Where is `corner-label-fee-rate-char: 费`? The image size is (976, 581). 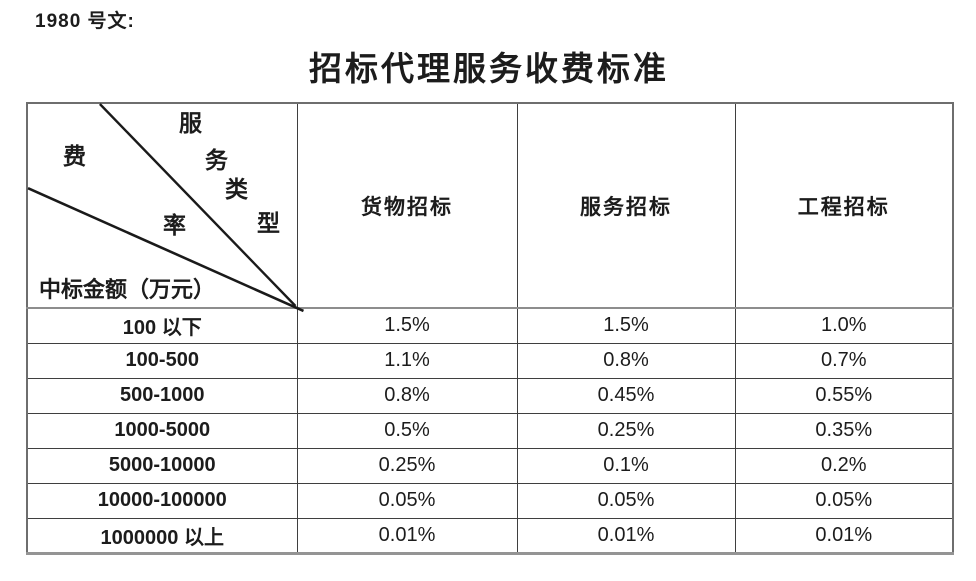 corner-label-fee-rate-char: 费 is located at coordinates (74, 156).